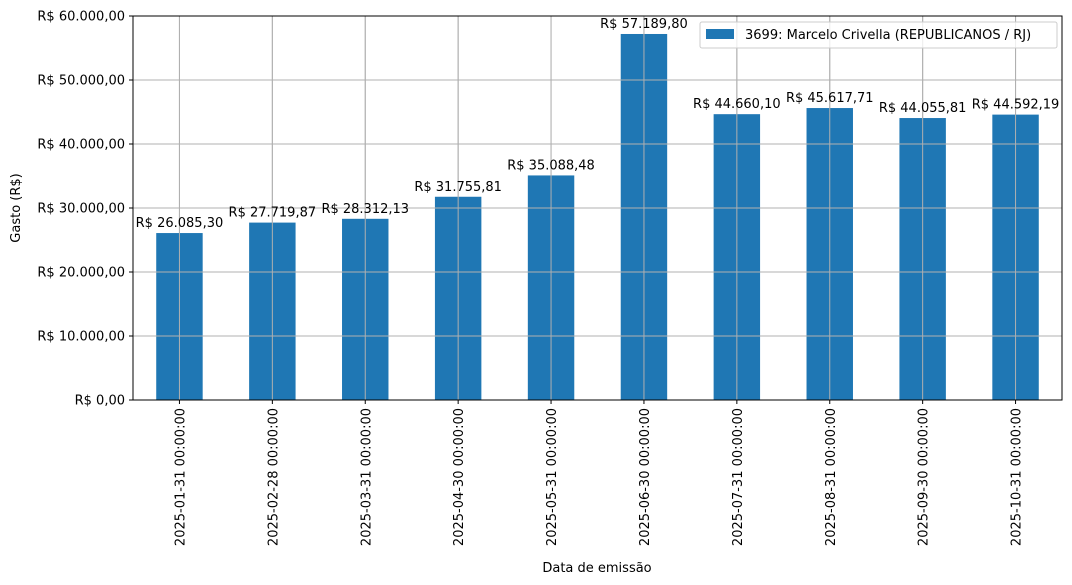 Image resolution: width=1072 pixels, height=585 pixels. Describe the element at coordinates (365, 209) in the screenshot. I see `bar-value-label: R$ 28.312,13` at that location.